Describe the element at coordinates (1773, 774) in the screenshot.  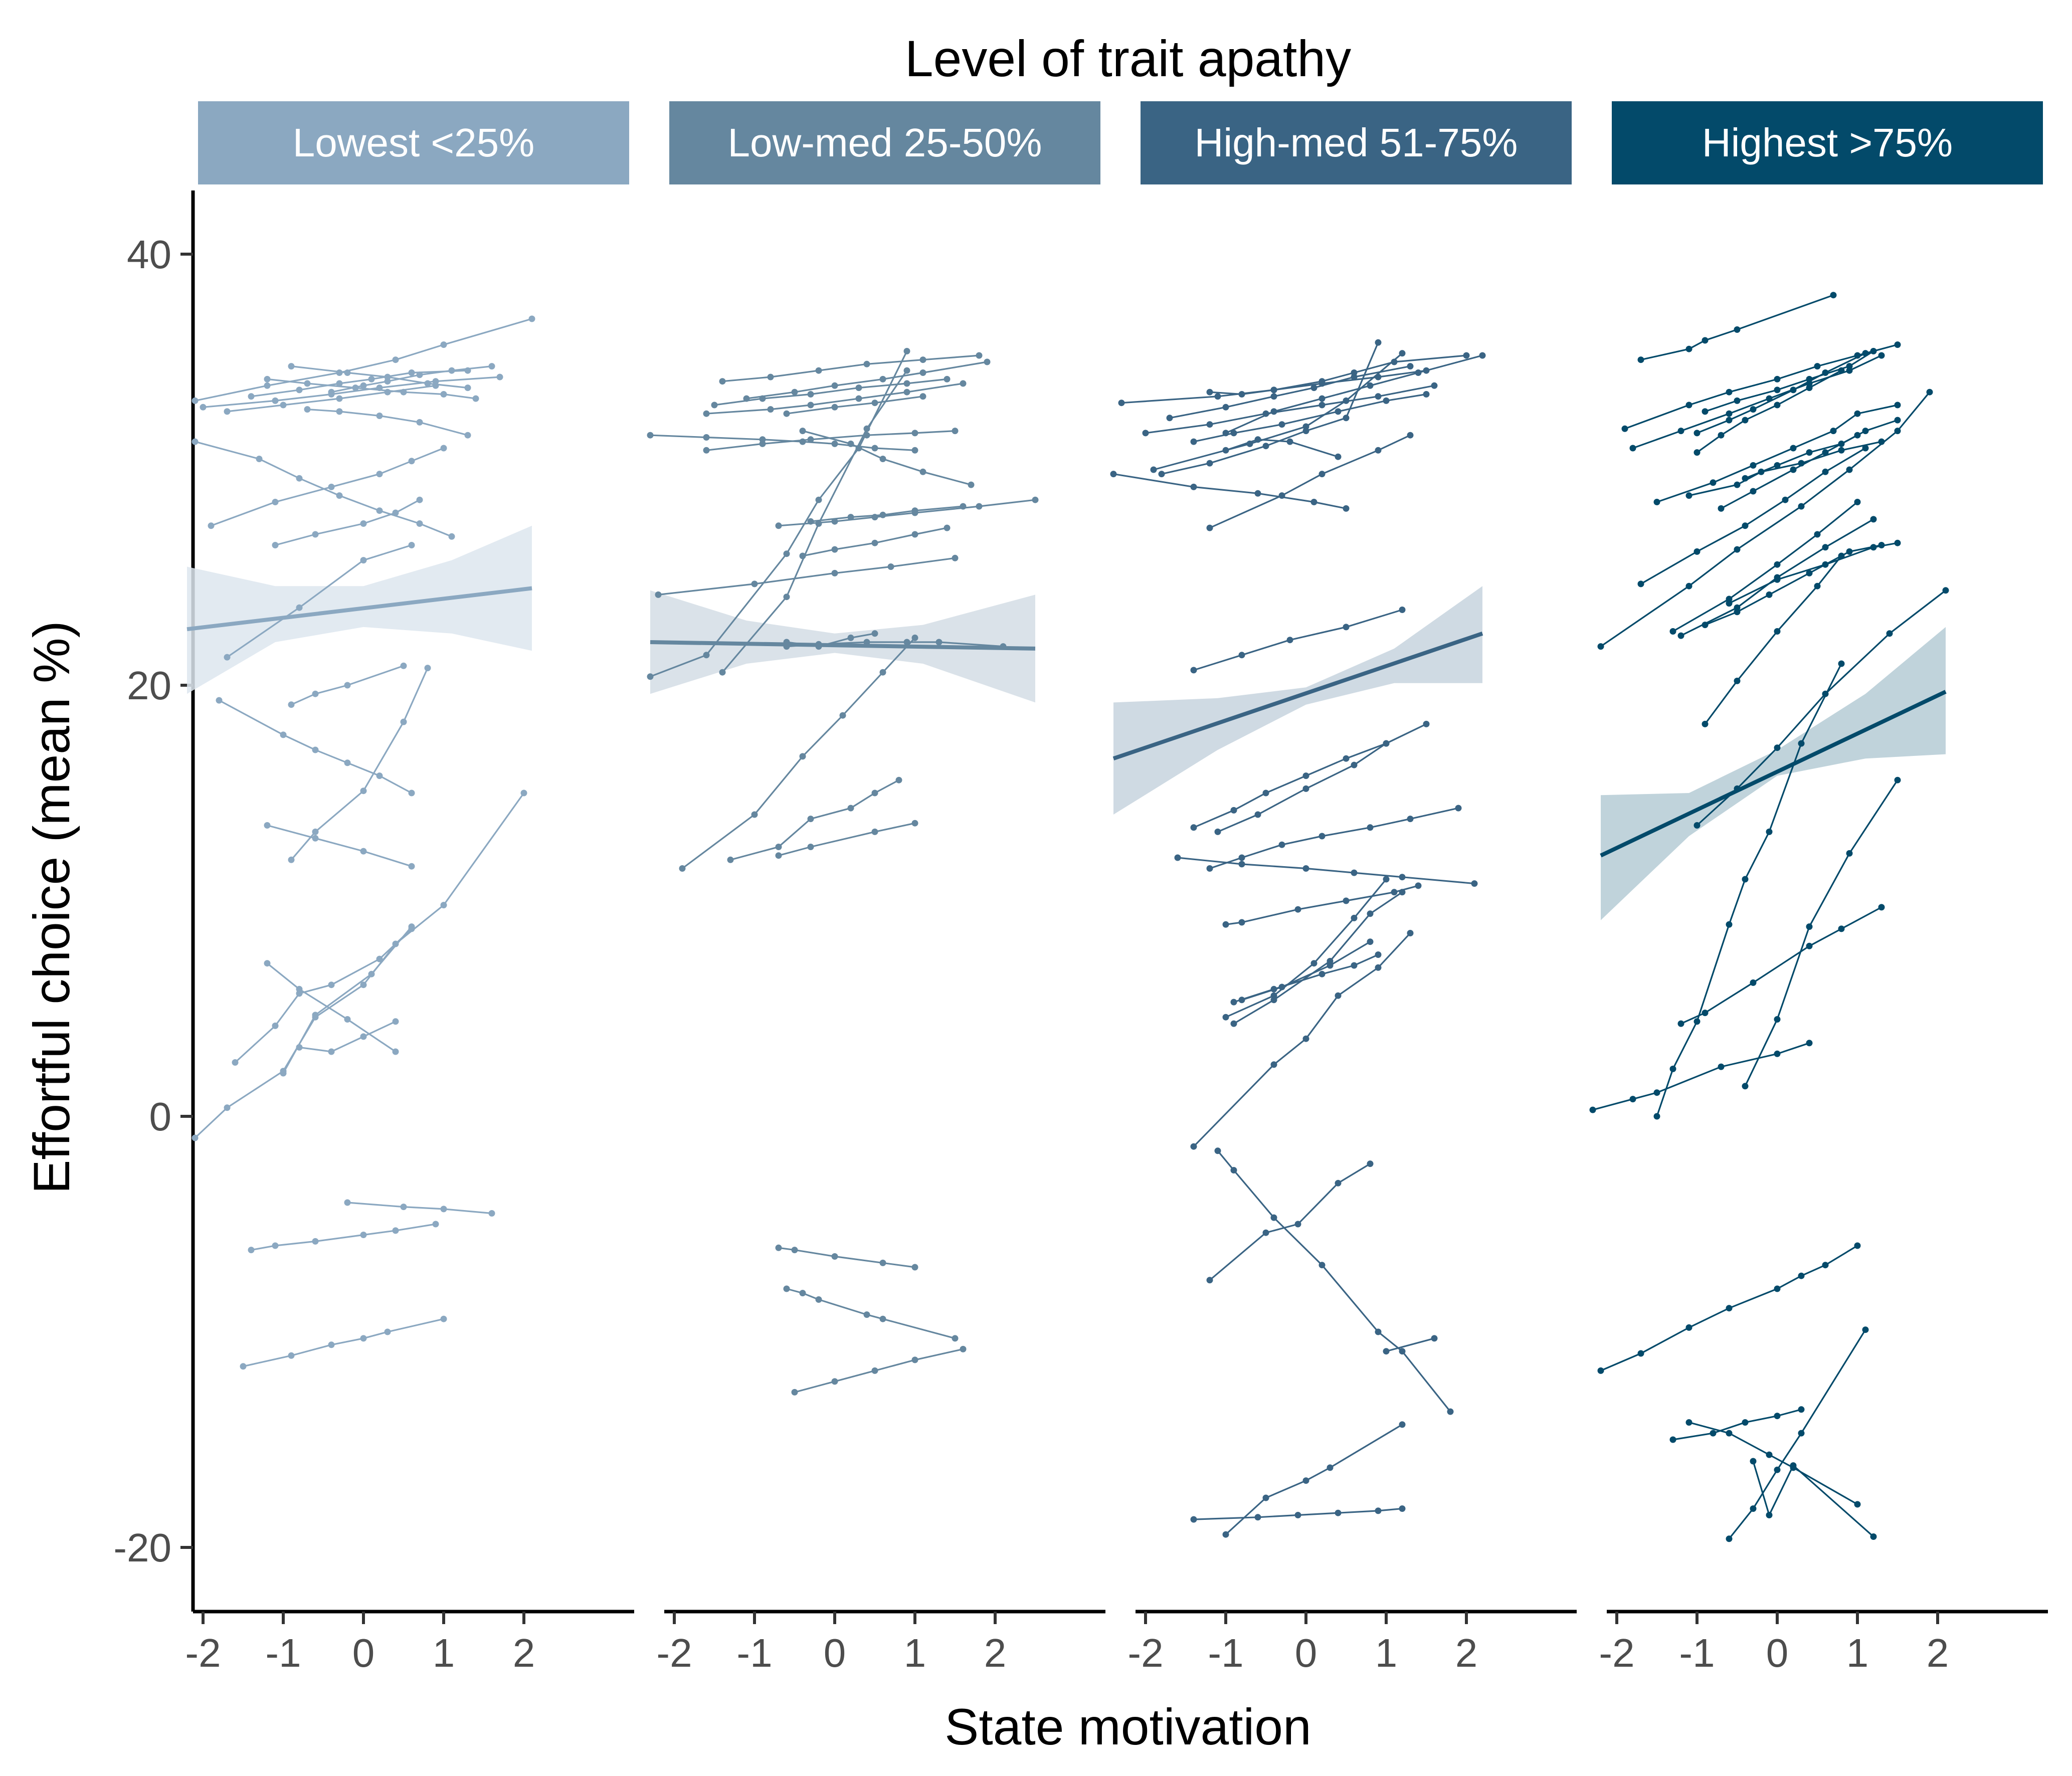
I see `group-fit-line` at that location.